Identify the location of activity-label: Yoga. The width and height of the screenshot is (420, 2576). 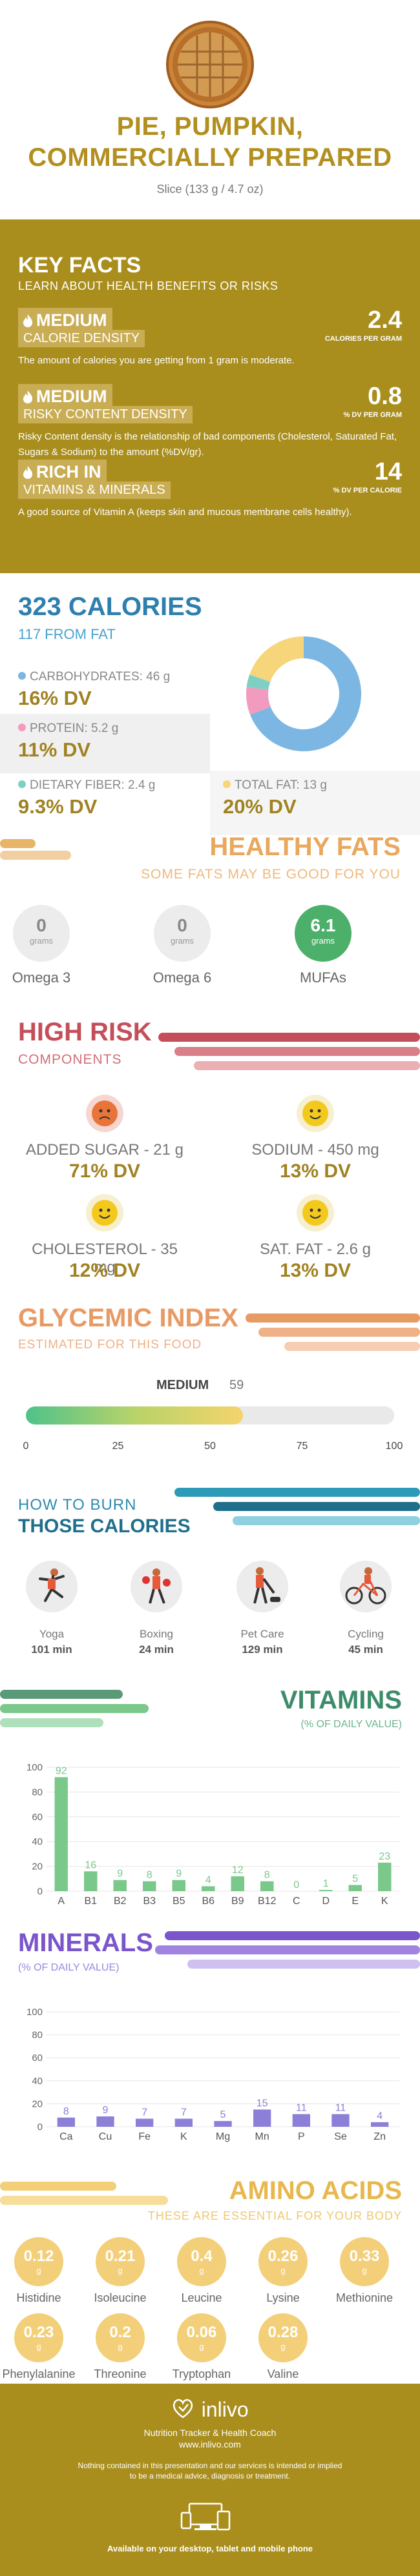
(52, 1634).